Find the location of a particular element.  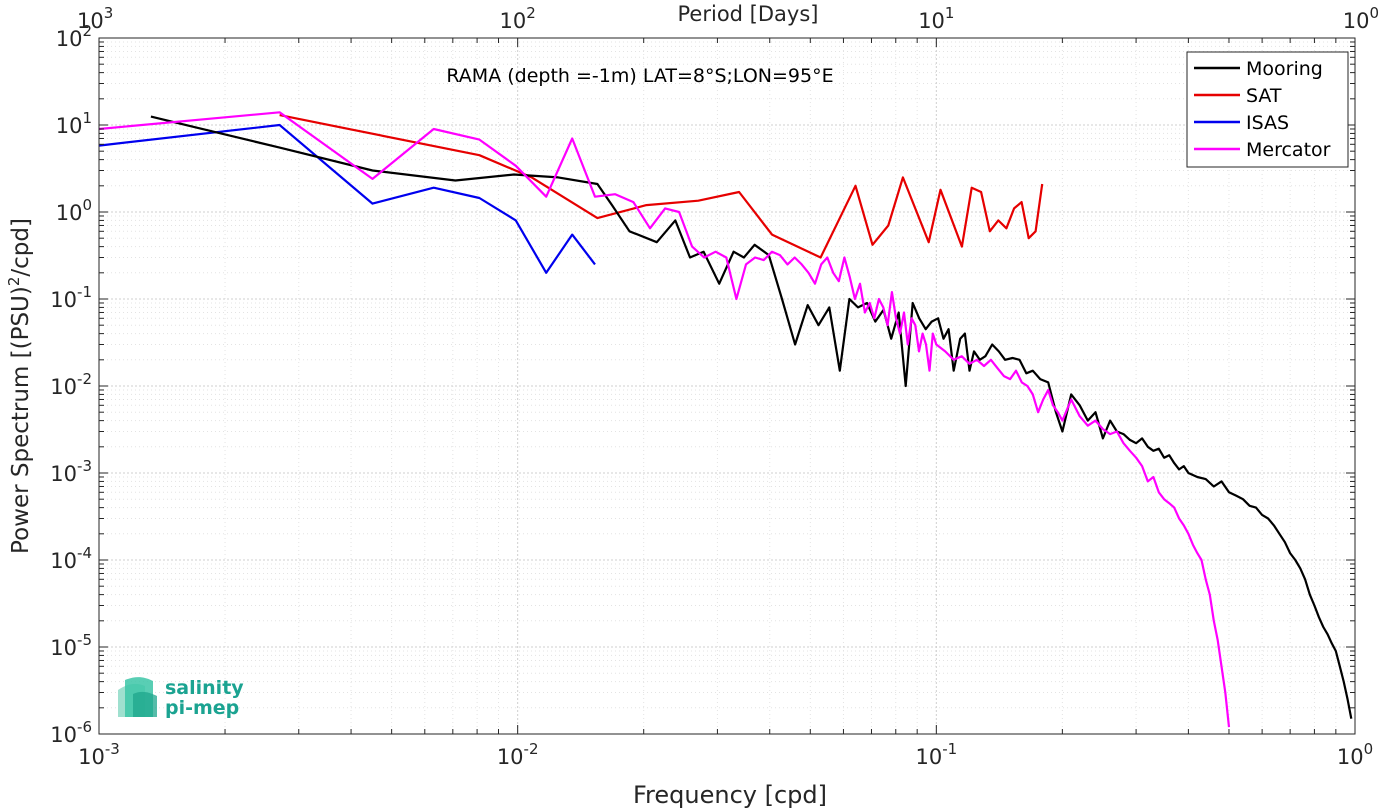

x-tick-label: 10⁻¹ is located at coordinates (936, 754).